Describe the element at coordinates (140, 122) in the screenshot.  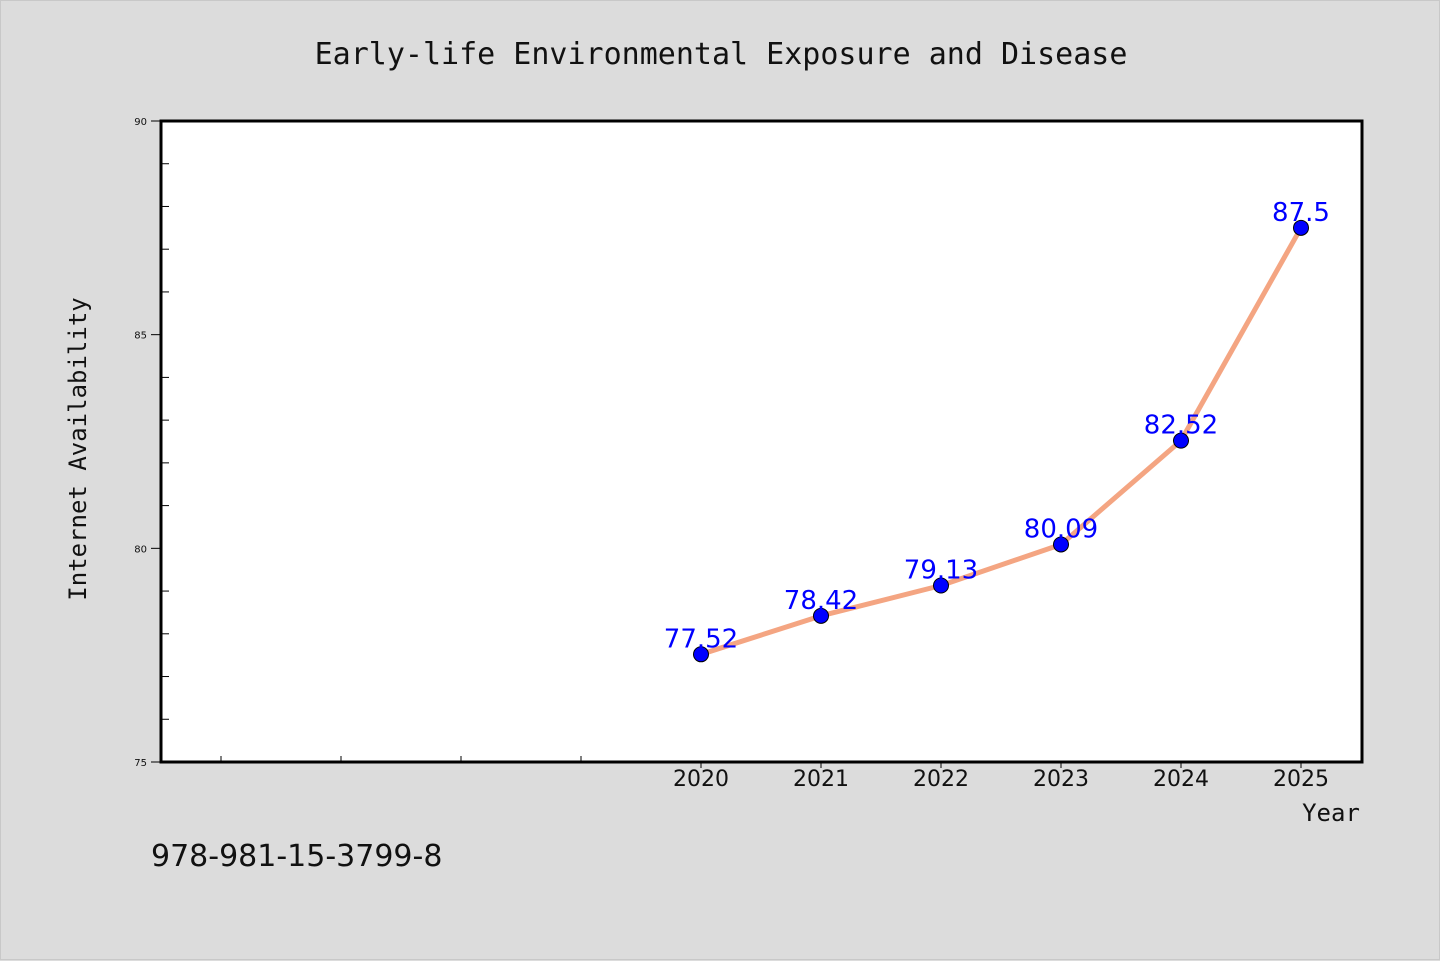
I see `y-tick-label: 90` at that location.